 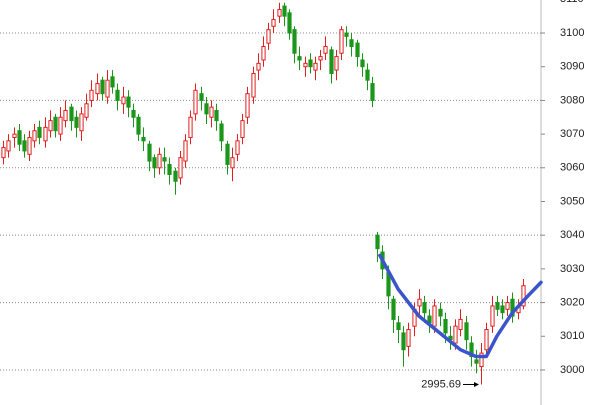 What do you see at coordinates (572, 302) in the screenshot?
I see `y-tick-label: 3020` at bounding box center [572, 302].